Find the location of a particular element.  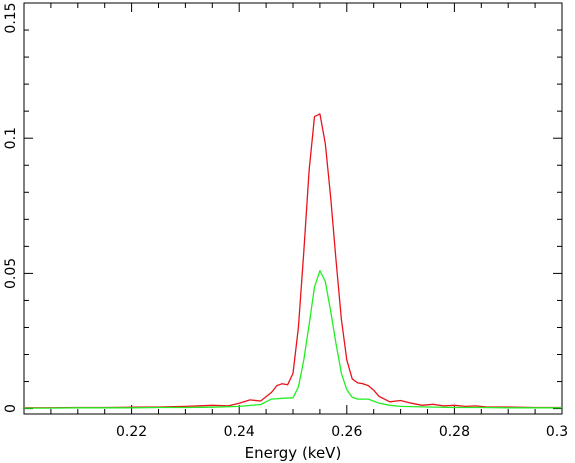

x-tick-label: 0.26 is located at coordinates (346, 432).